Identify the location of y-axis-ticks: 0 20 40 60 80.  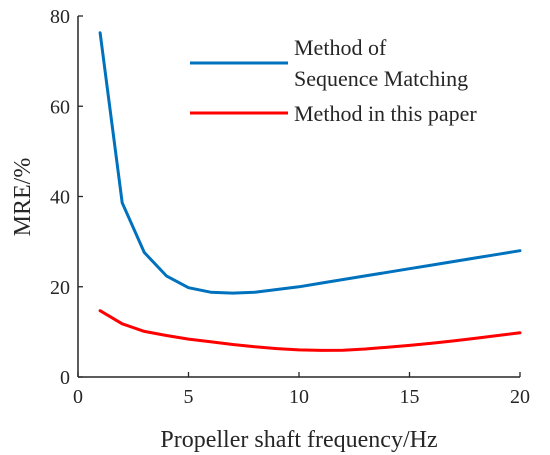
(66, 197).